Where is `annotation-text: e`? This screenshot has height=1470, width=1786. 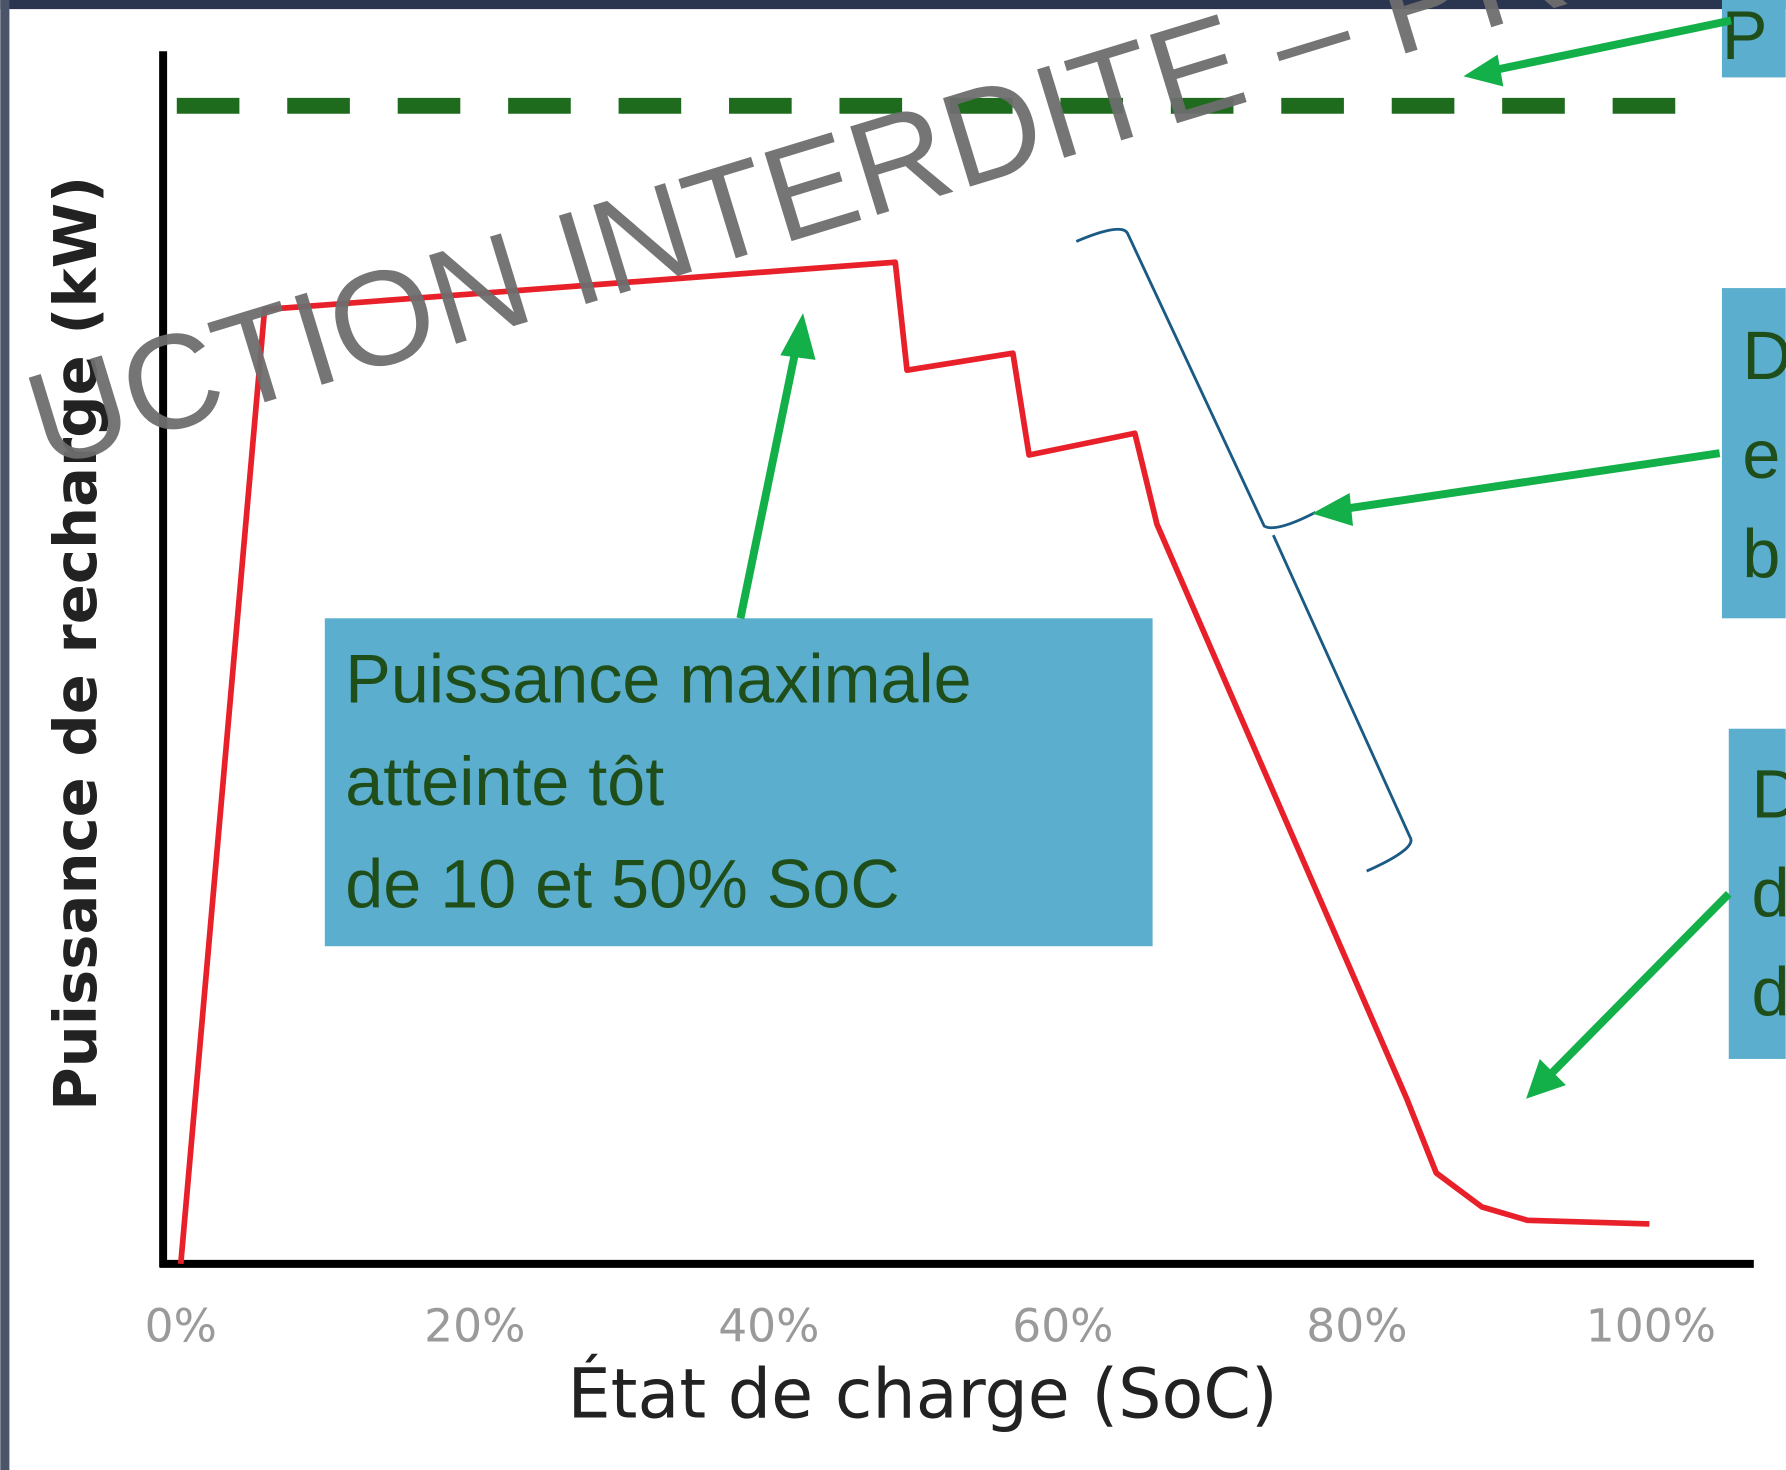
annotation-text: e is located at coordinates (1761, 455).